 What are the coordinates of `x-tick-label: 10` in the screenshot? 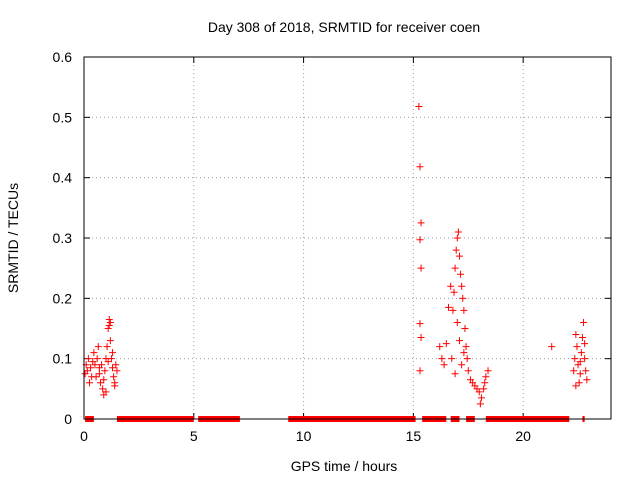 It's located at (304, 436).